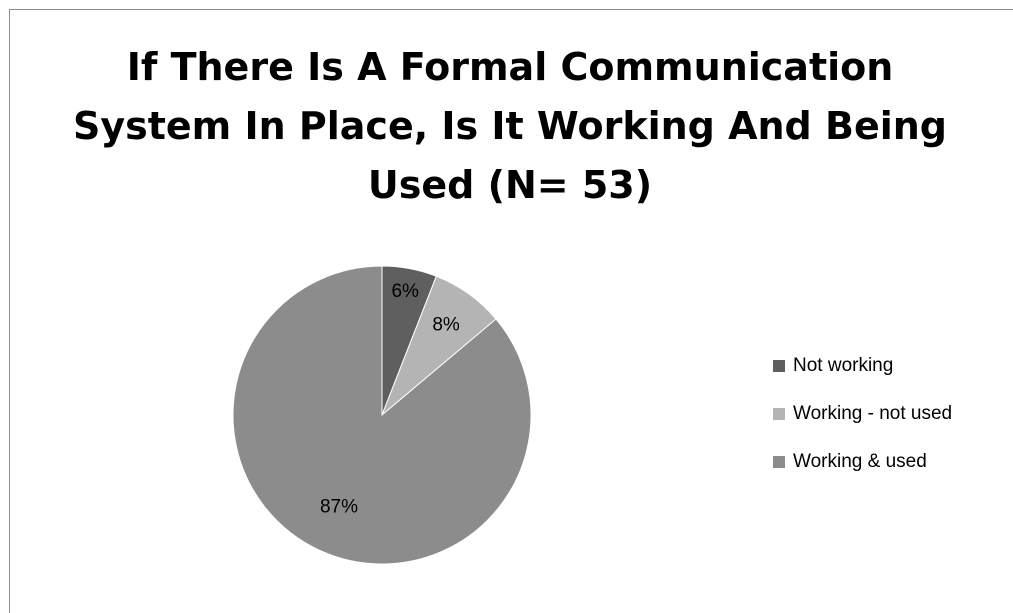 The image size is (1013, 613). I want to click on legend-item-working-and-used: Working & used, so click(862, 462).